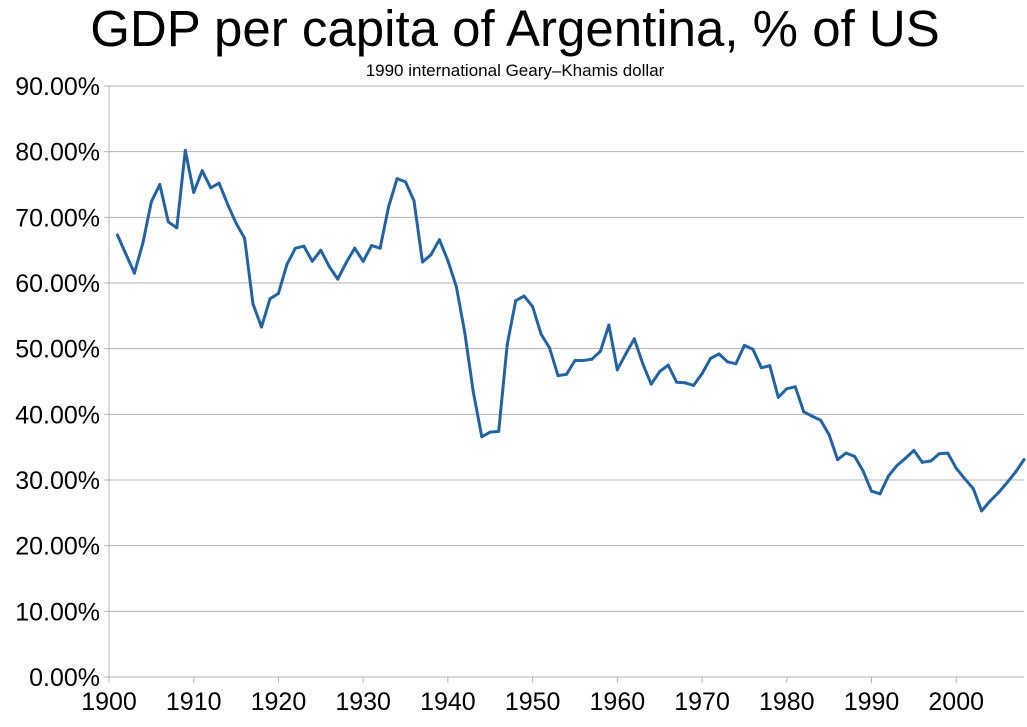  I want to click on y-tick-label: 60.00%, so click(57, 284).